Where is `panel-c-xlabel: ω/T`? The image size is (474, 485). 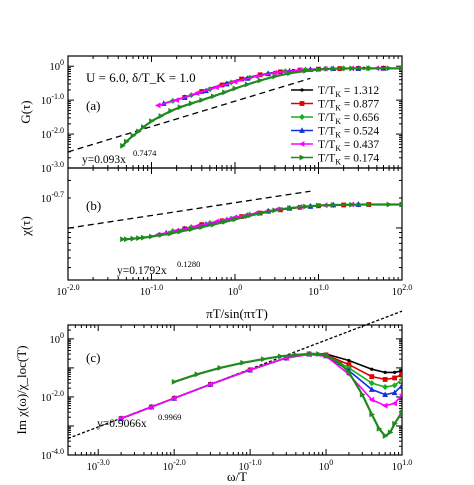 panel-c-xlabel: ω/T is located at coordinates (237, 476).